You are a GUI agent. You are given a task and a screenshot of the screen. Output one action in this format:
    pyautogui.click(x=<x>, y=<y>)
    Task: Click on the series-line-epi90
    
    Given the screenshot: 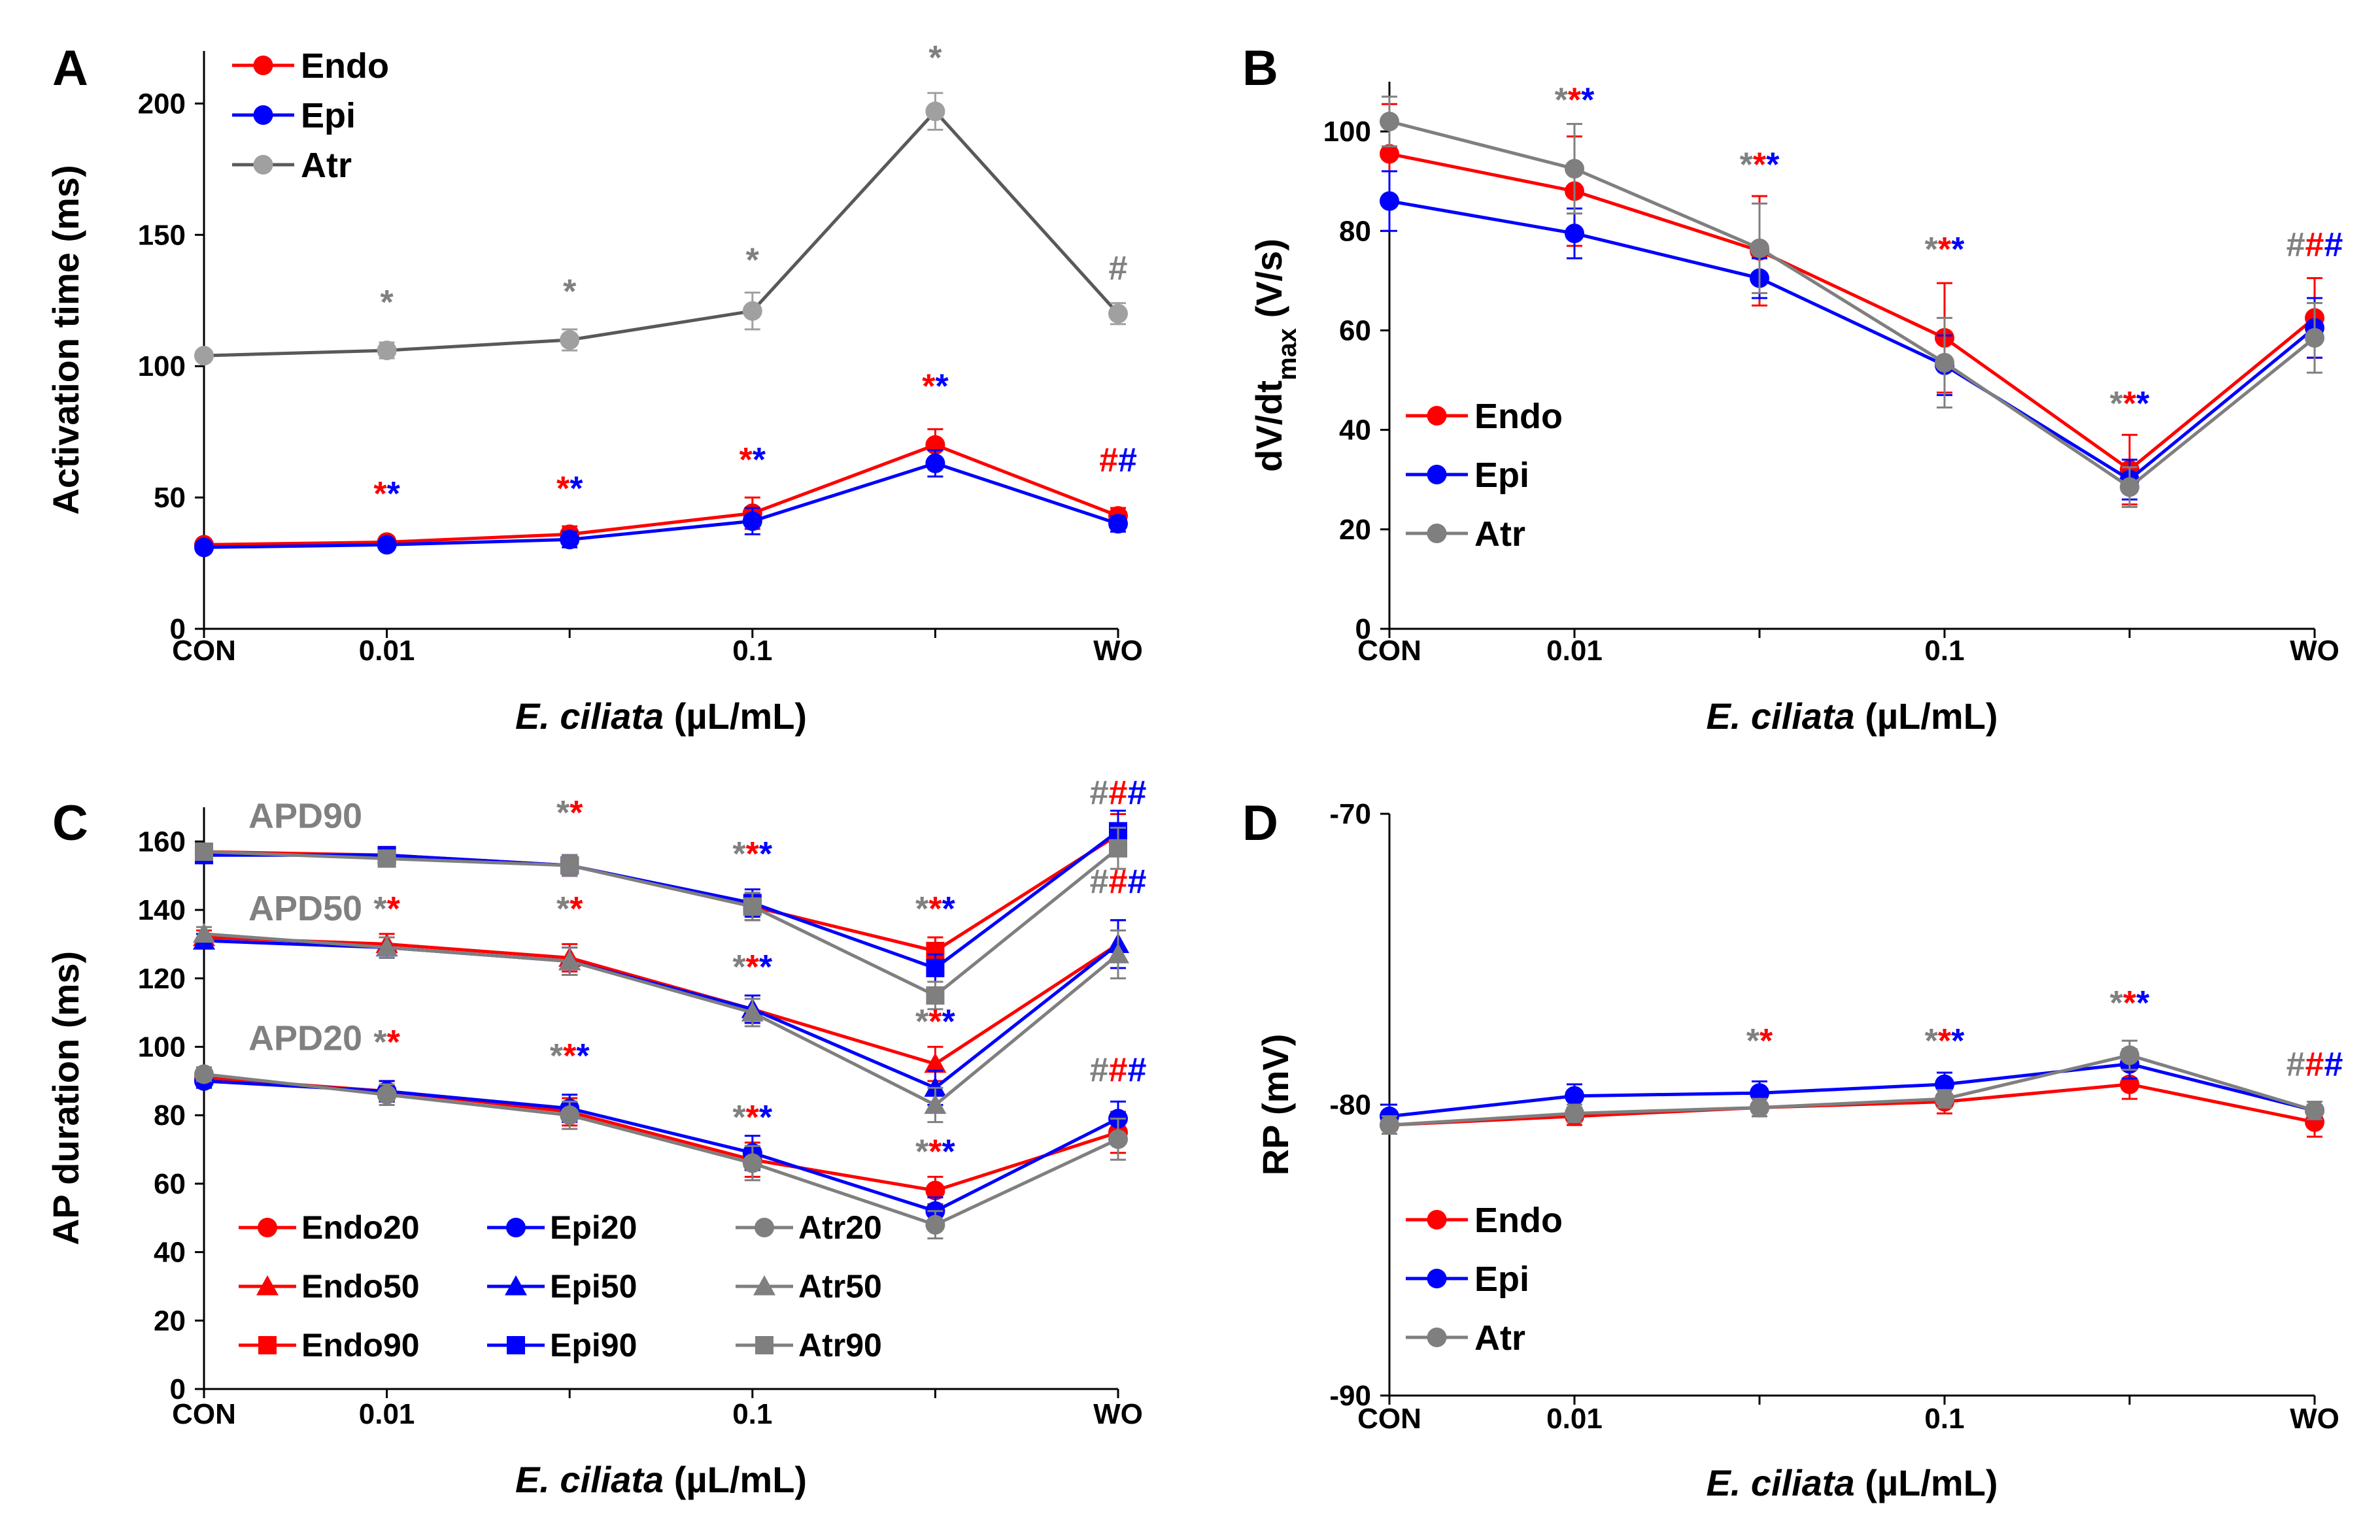 What is the action you would take?
    pyautogui.click(x=661, y=899)
    